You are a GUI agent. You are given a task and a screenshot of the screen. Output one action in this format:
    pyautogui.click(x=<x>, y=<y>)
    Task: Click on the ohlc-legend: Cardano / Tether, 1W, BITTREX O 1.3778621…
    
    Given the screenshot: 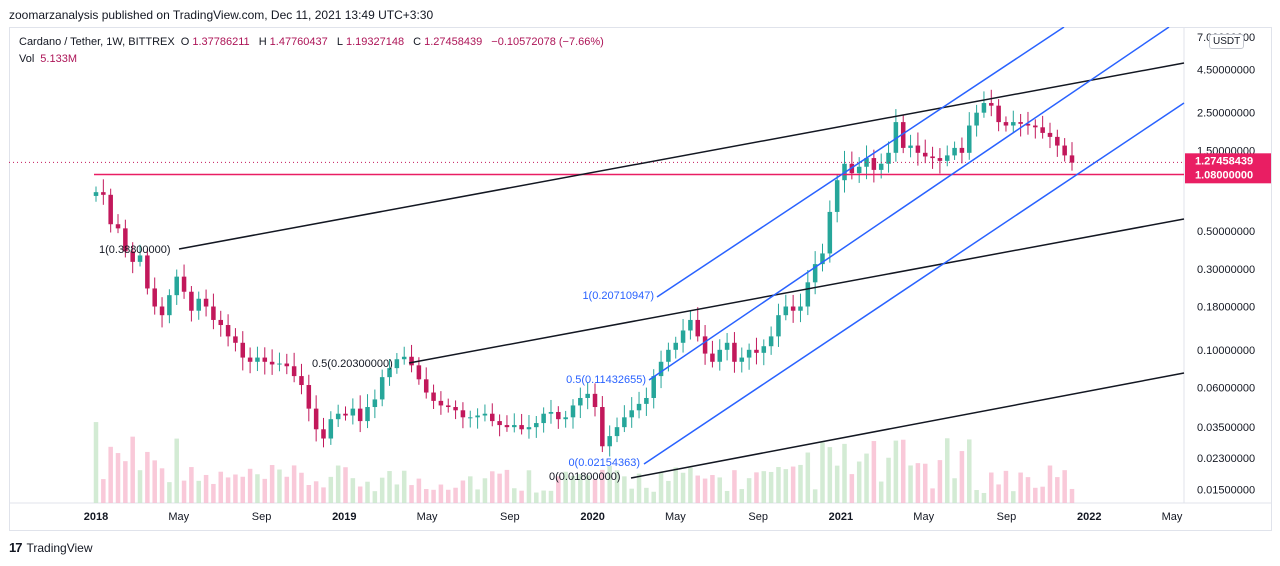 What is the action you would take?
    pyautogui.click(x=314, y=42)
    